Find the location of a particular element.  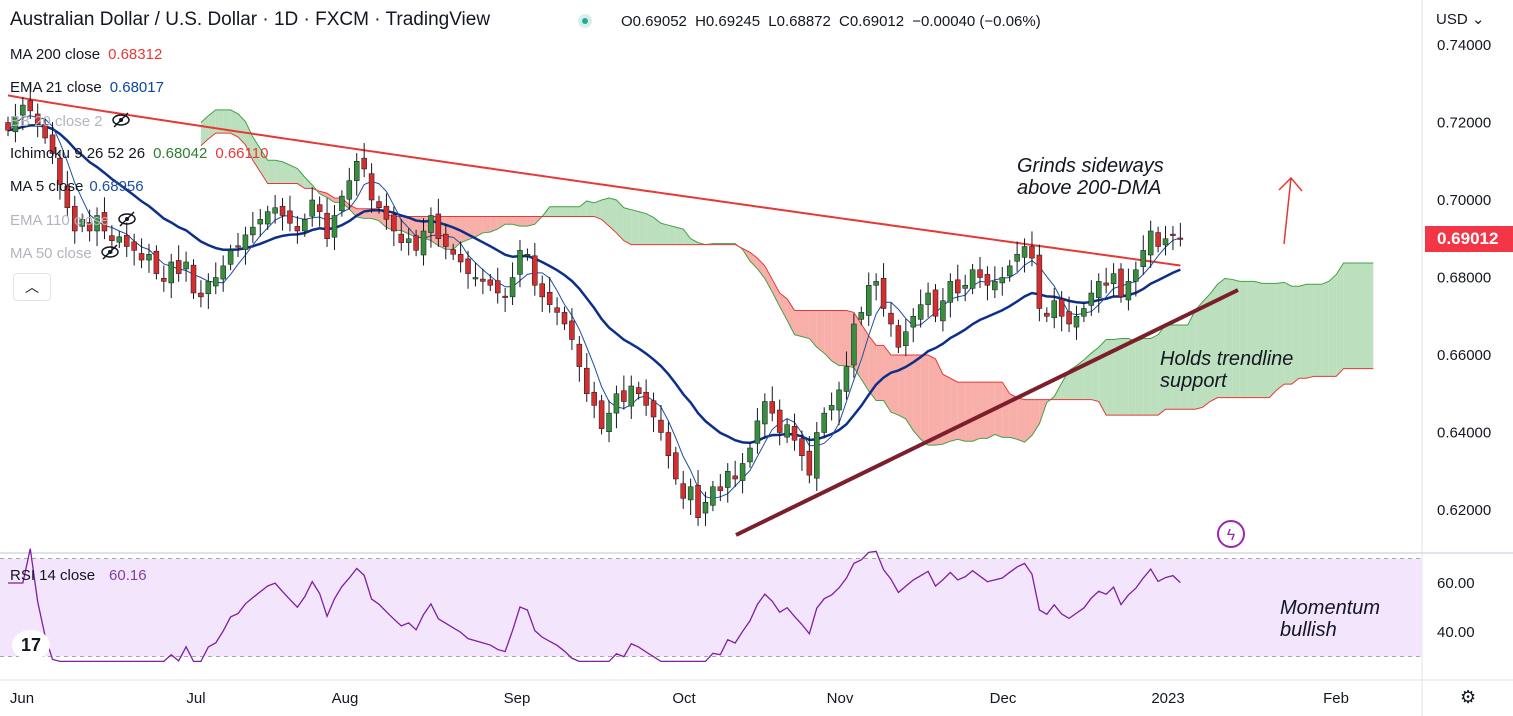

price-tick-label: 0.72000 is located at coordinates (1464, 123).